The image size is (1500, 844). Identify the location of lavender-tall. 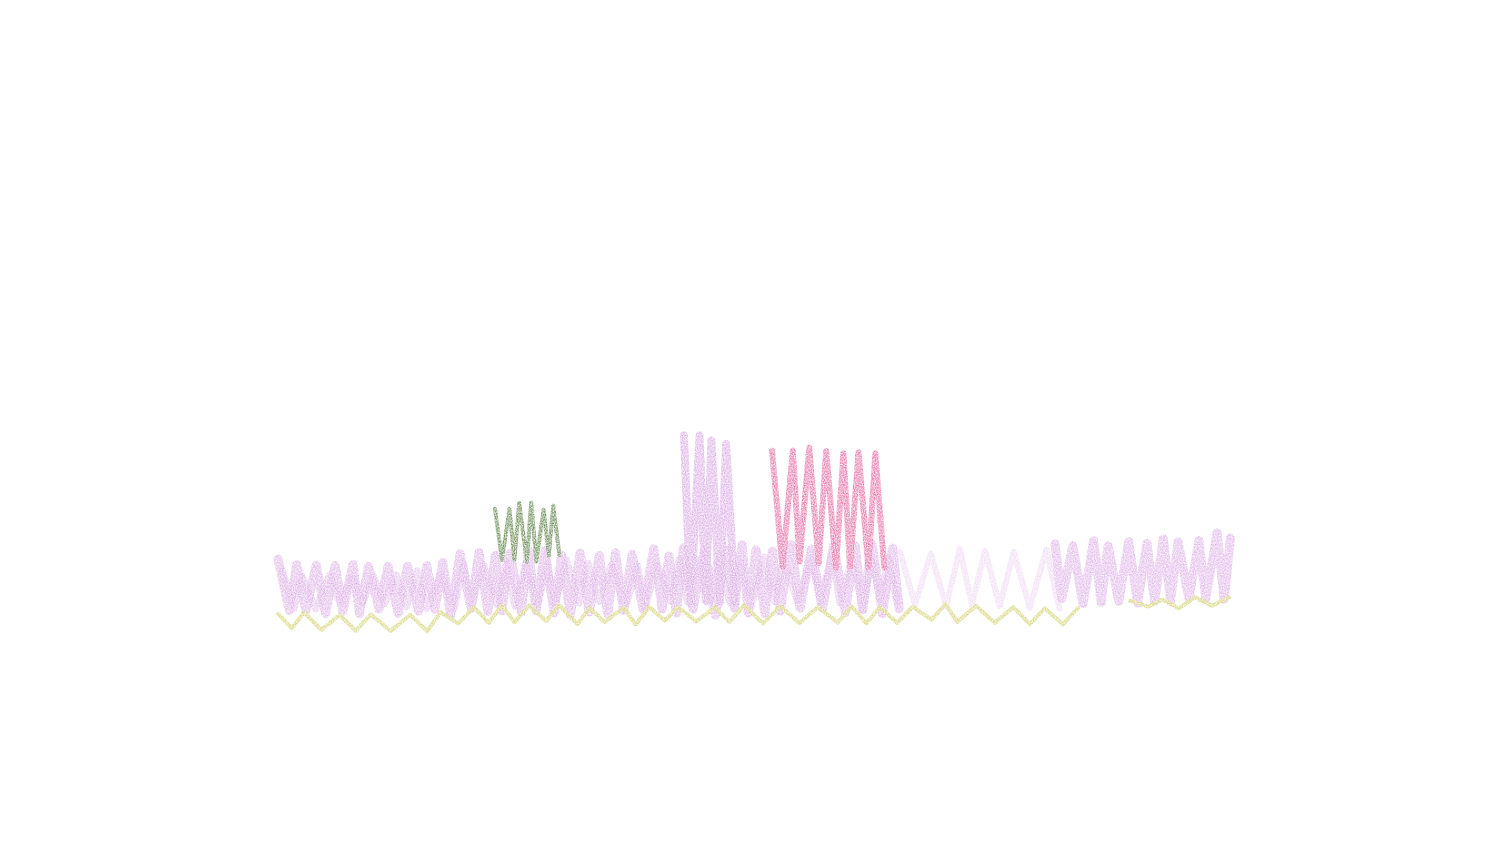
(710, 519).